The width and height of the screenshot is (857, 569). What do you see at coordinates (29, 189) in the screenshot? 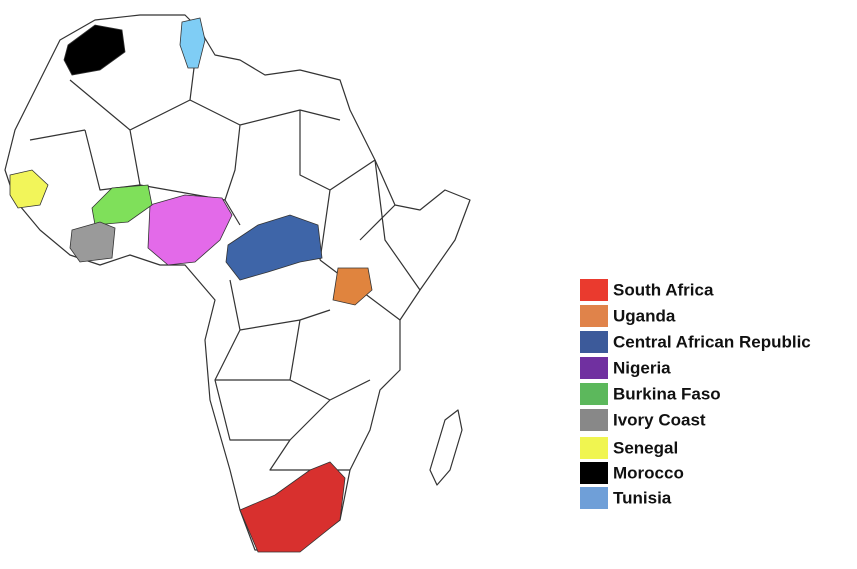
I see `region-senegal` at bounding box center [29, 189].